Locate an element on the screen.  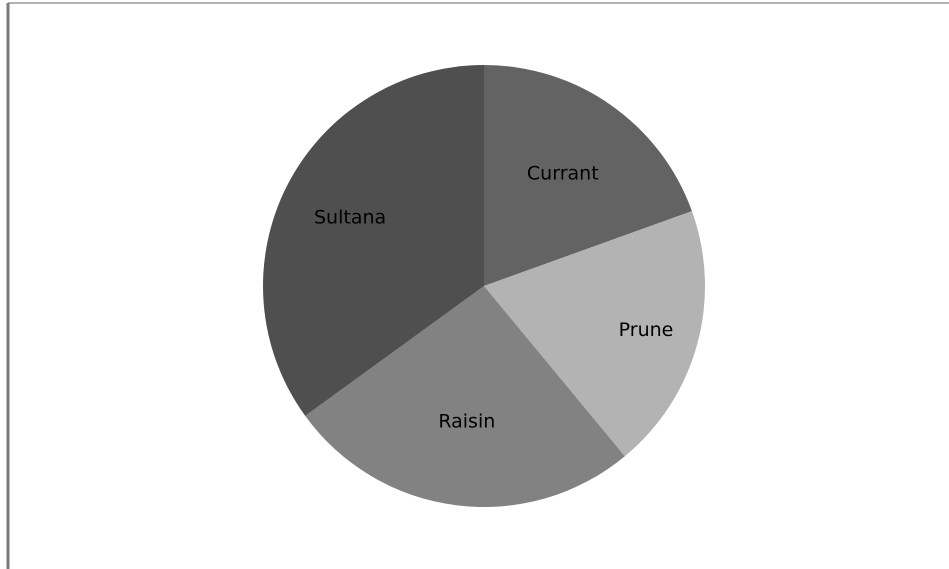
pie-slice-raisin is located at coordinates (465, 397).